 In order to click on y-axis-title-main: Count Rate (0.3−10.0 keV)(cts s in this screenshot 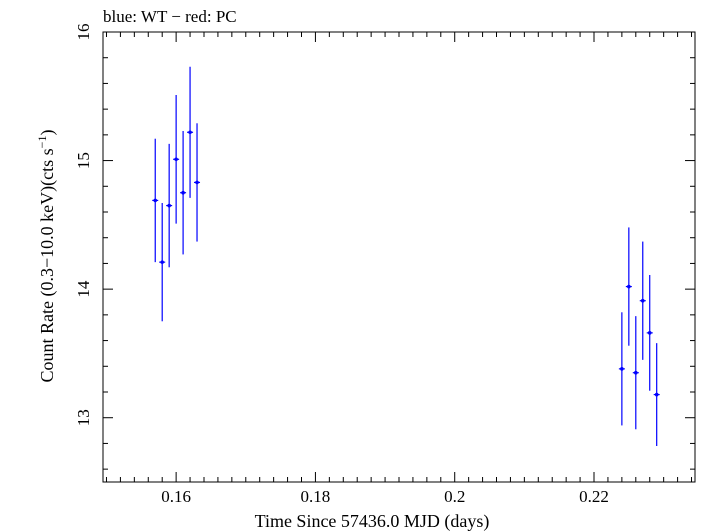, I will do `click(47, 265)`.